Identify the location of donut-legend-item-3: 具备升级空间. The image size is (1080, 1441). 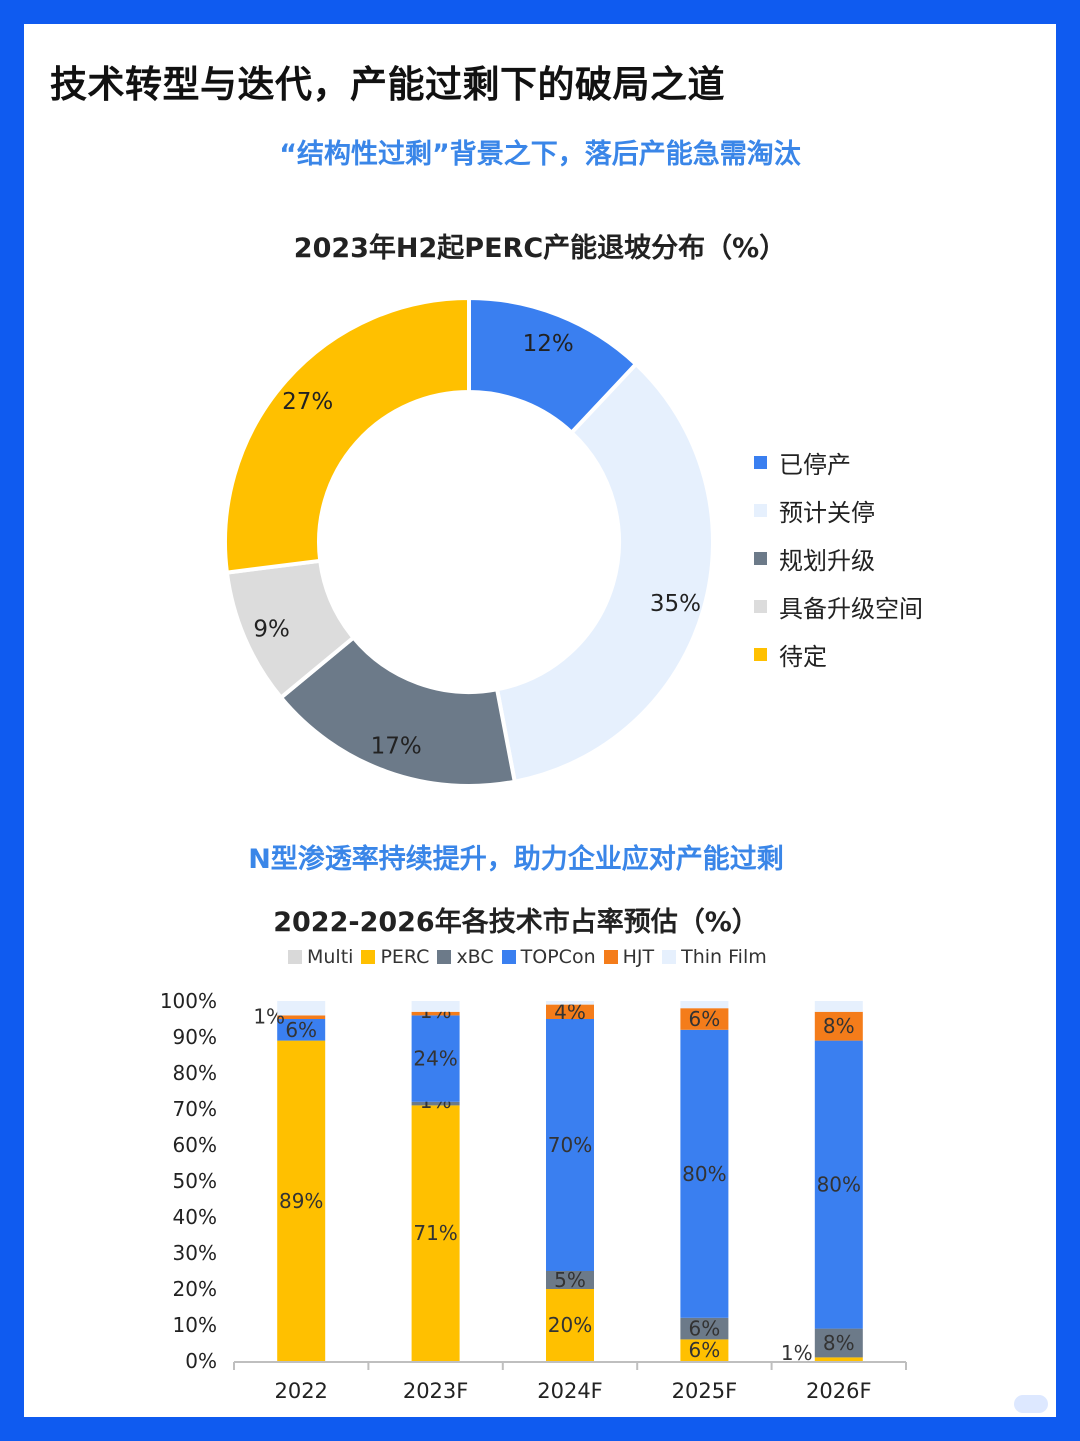
(838, 606).